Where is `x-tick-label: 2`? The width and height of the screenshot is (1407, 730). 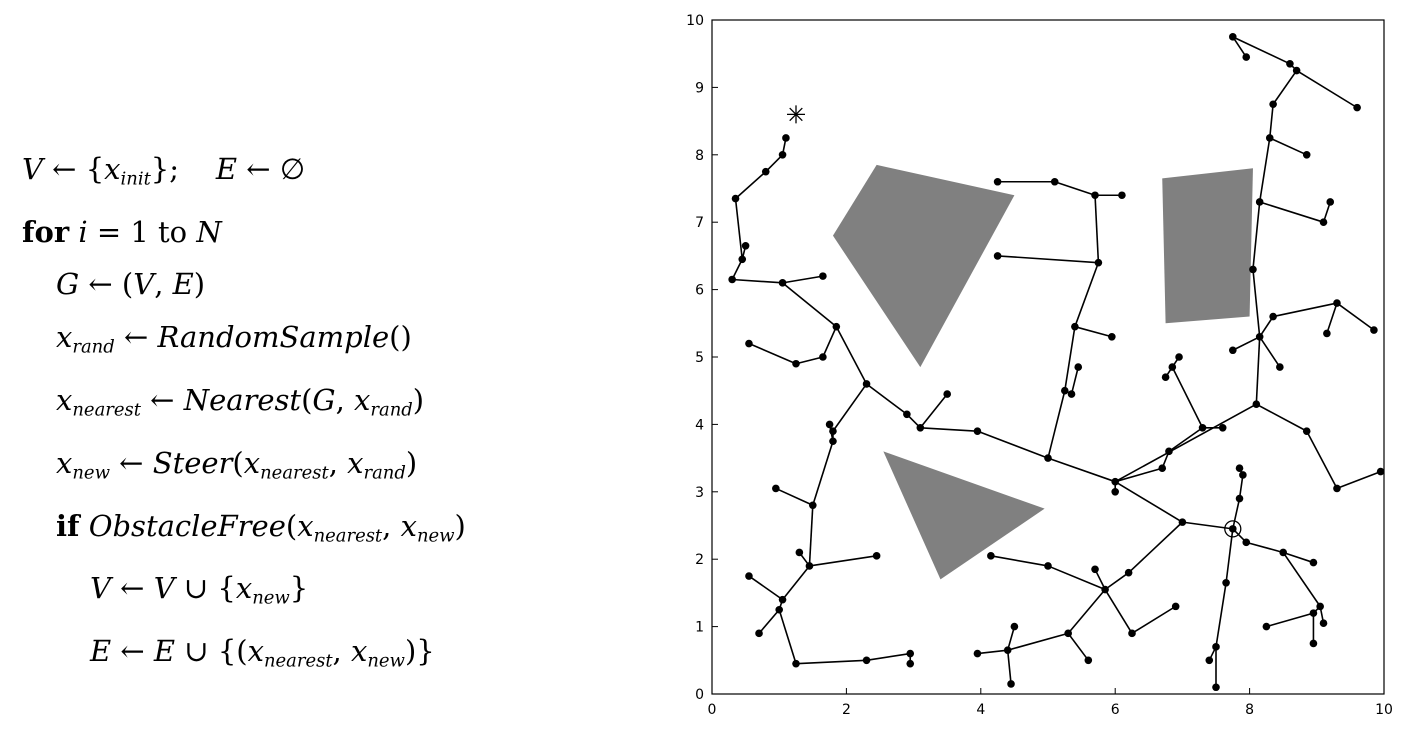 x-tick-label: 2 is located at coordinates (846, 710).